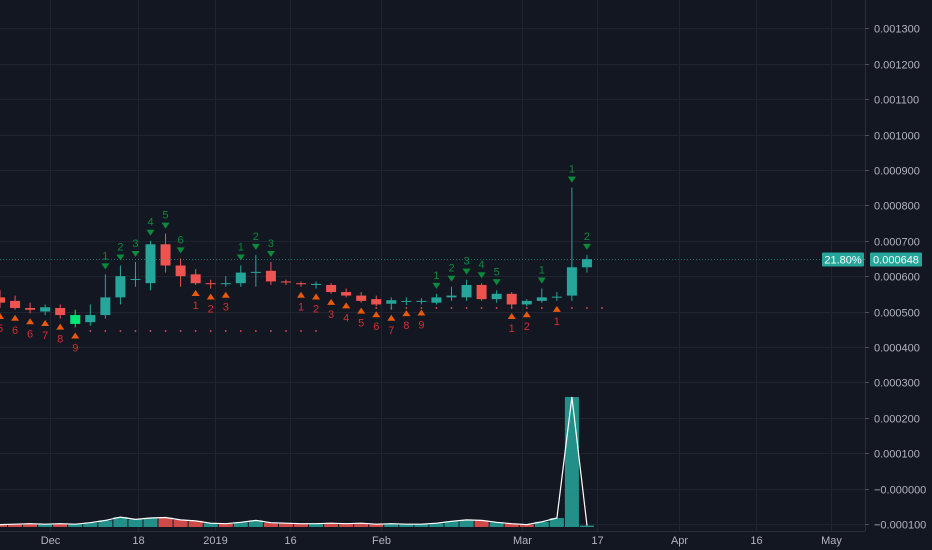  Describe the element at coordinates (527, 327) in the screenshot. I see `buy-count-label: 2` at that location.